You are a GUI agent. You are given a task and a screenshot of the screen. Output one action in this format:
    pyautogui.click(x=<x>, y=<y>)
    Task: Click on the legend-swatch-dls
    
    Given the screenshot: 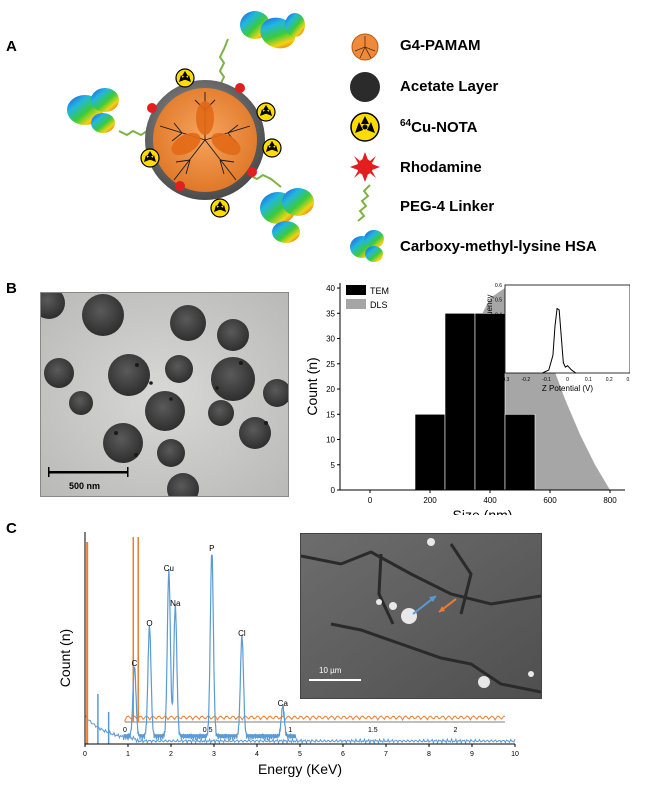 What is the action you would take?
    pyautogui.click(x=356, y=304)
    